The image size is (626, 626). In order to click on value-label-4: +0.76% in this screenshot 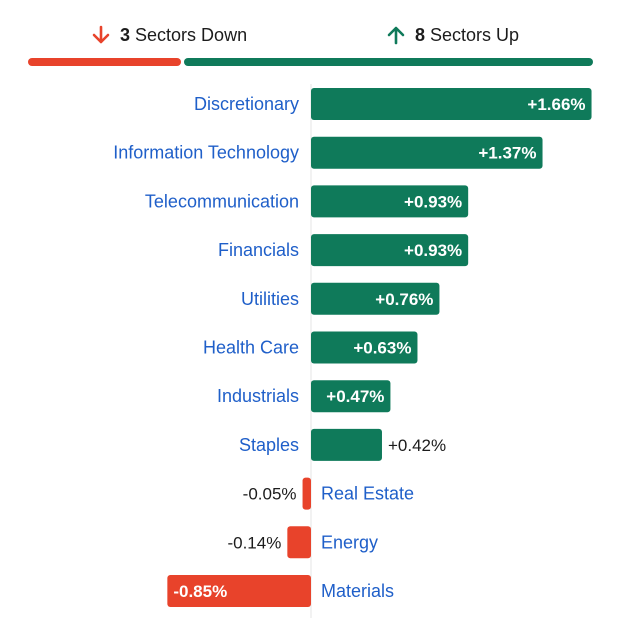, I will do `click(404, 299)`.